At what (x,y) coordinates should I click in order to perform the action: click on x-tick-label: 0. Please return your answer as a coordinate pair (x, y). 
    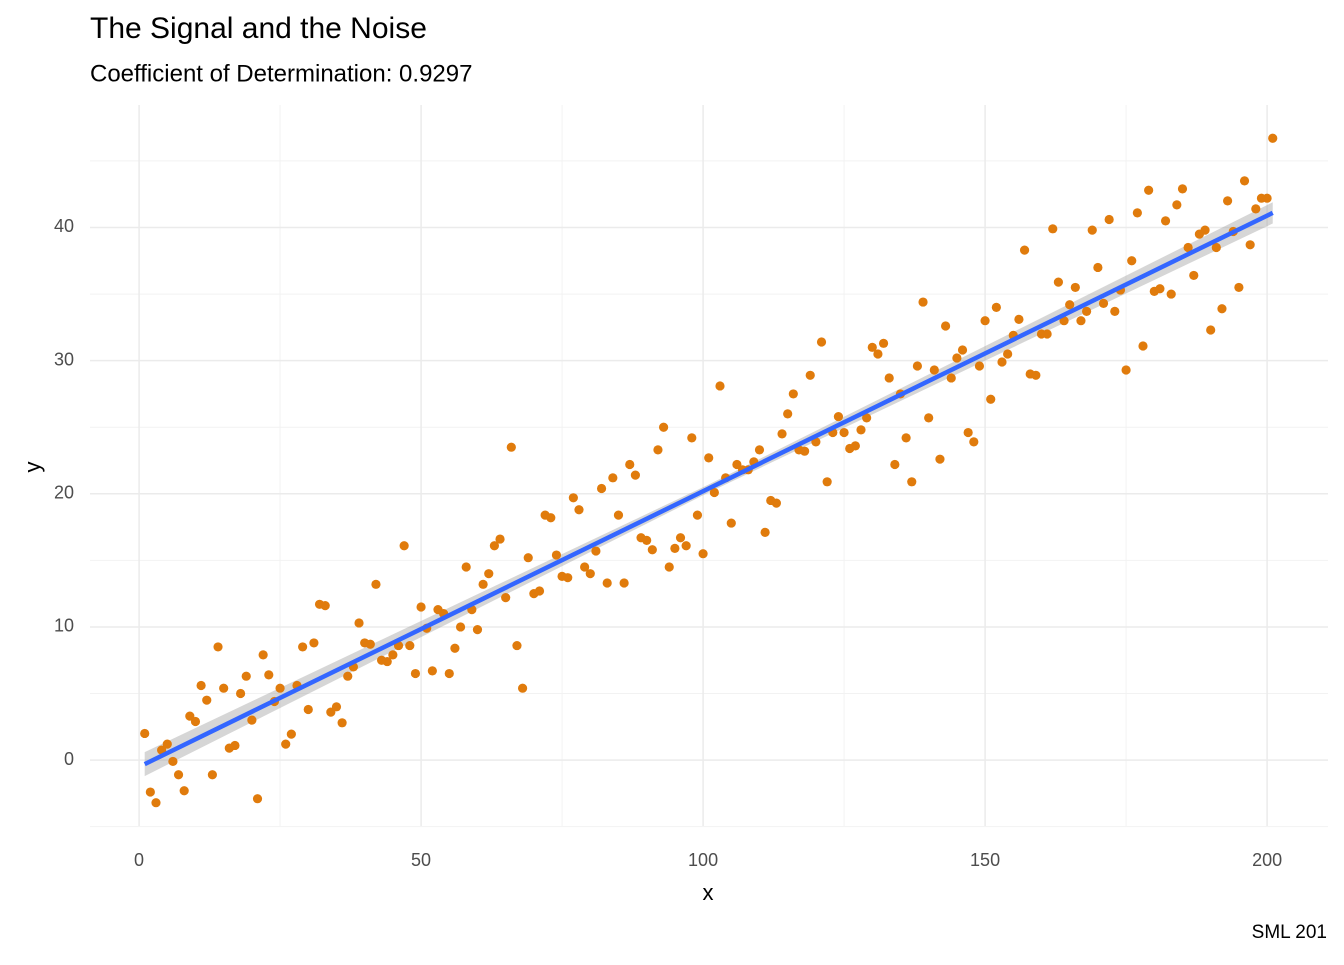
    Looking at the image, I should click on (139, 860).